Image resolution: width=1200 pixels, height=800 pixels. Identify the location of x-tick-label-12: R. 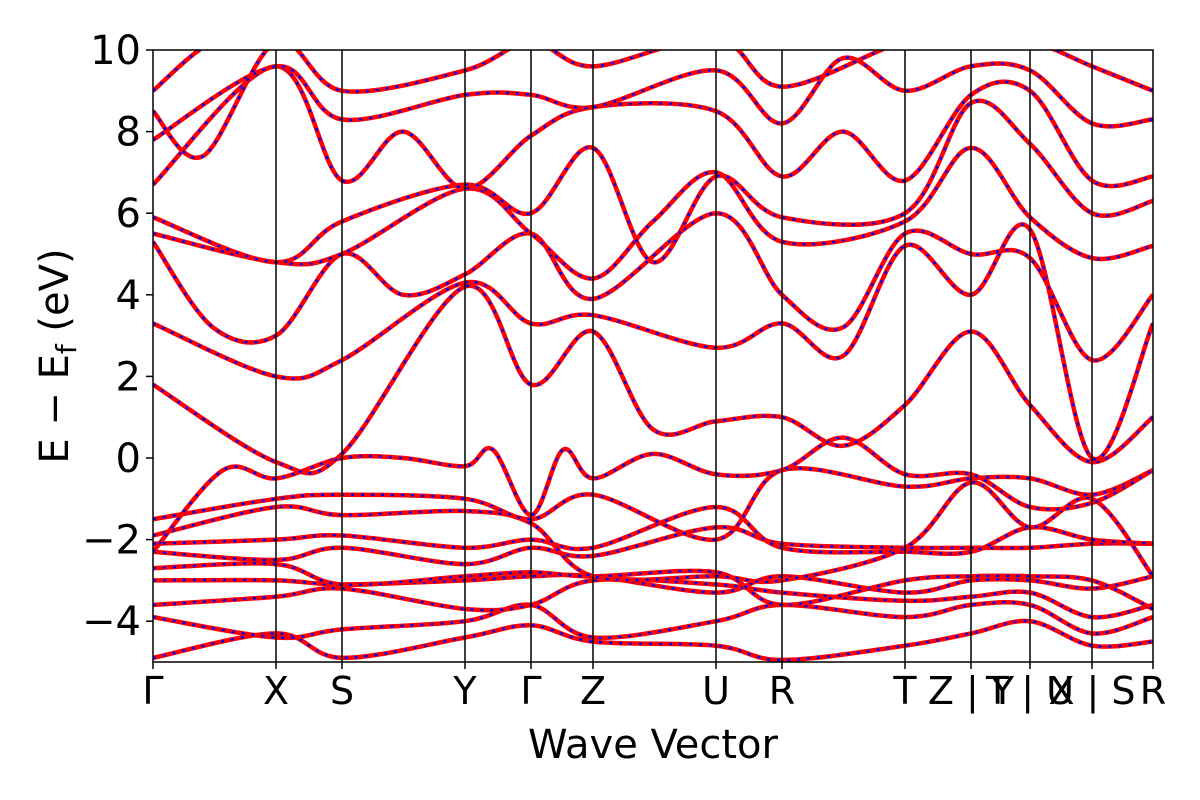
(1153, 691).